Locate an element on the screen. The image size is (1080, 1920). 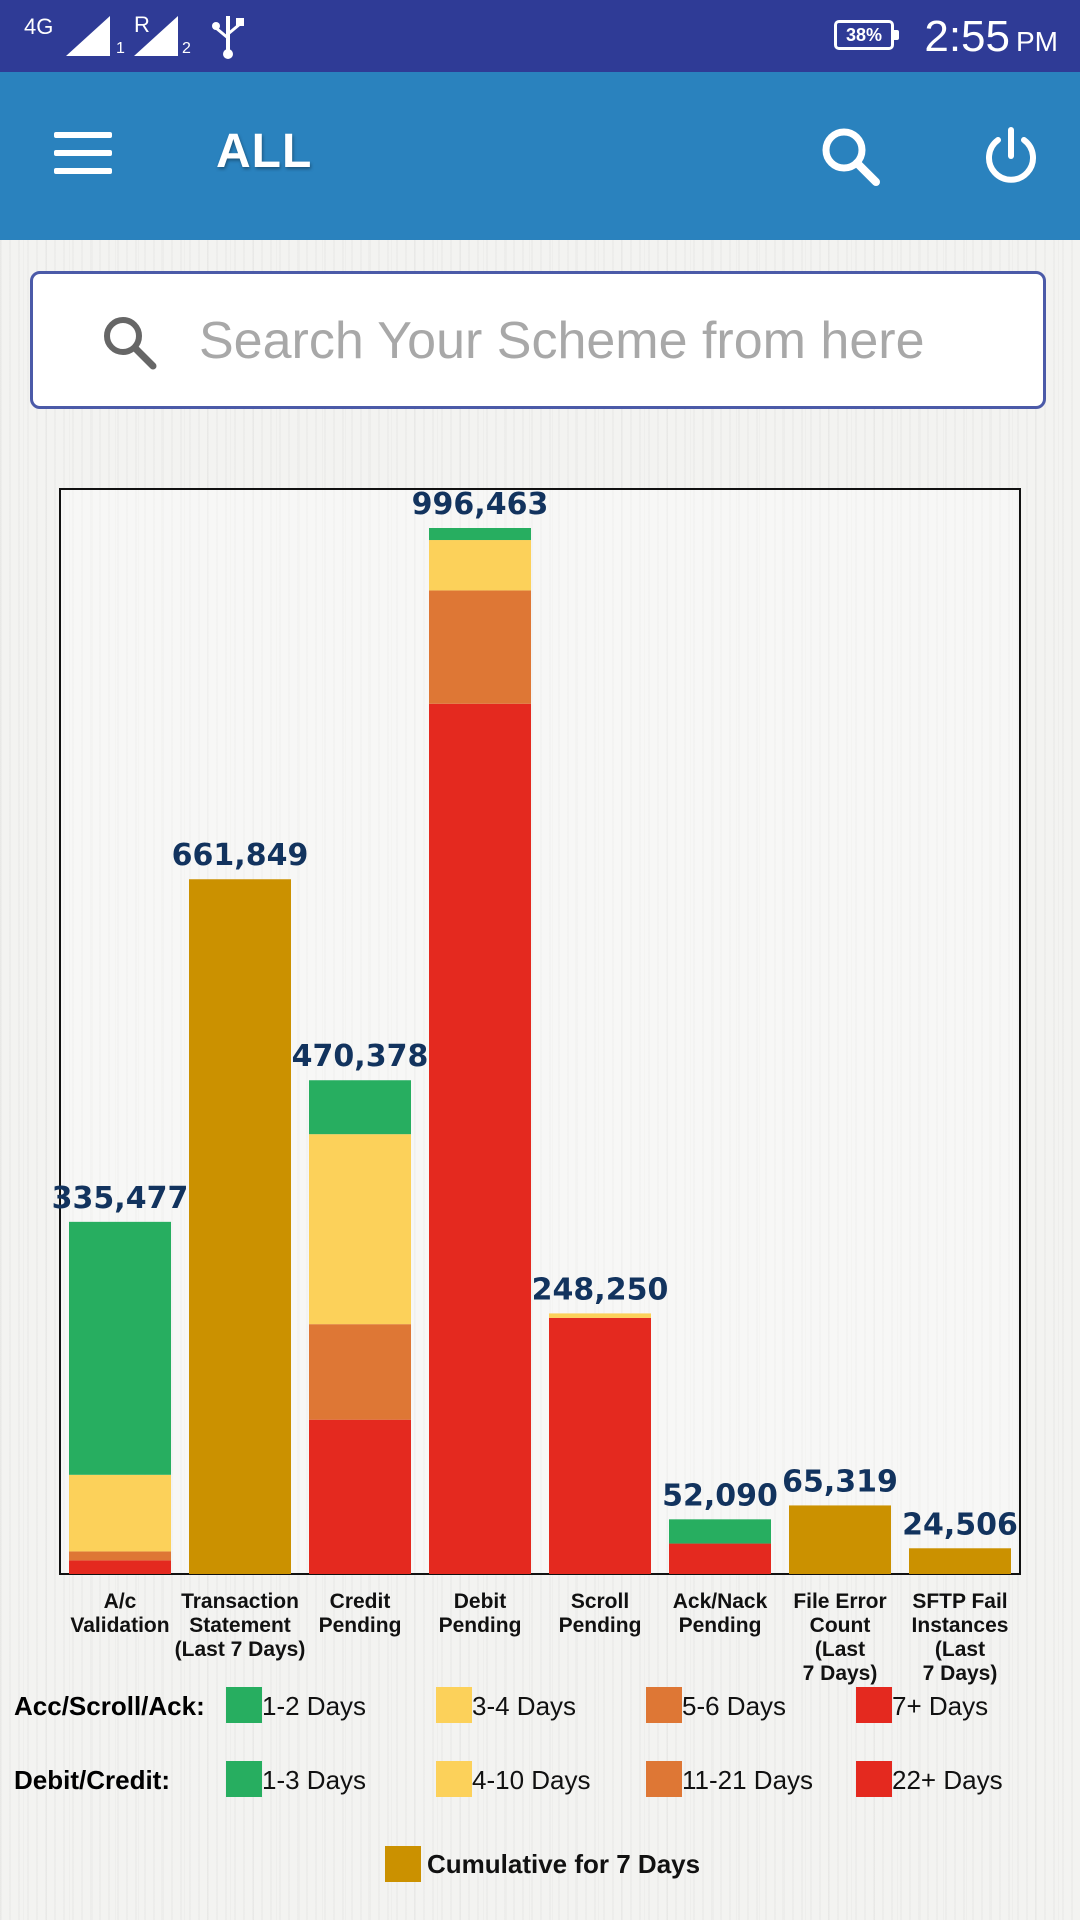
scheme-search-box is located at coordinates (538, 340).